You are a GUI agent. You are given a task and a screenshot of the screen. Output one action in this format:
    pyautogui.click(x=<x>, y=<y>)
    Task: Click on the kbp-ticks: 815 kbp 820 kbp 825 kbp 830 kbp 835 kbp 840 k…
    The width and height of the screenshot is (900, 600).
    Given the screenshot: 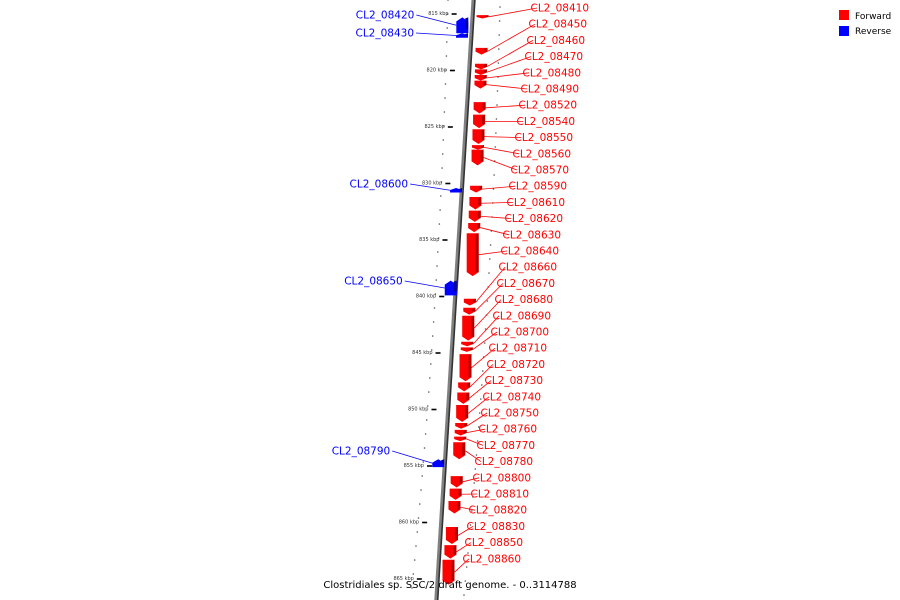 What is the action you would take?
    pyautogui.click(x=425, y=296)
    